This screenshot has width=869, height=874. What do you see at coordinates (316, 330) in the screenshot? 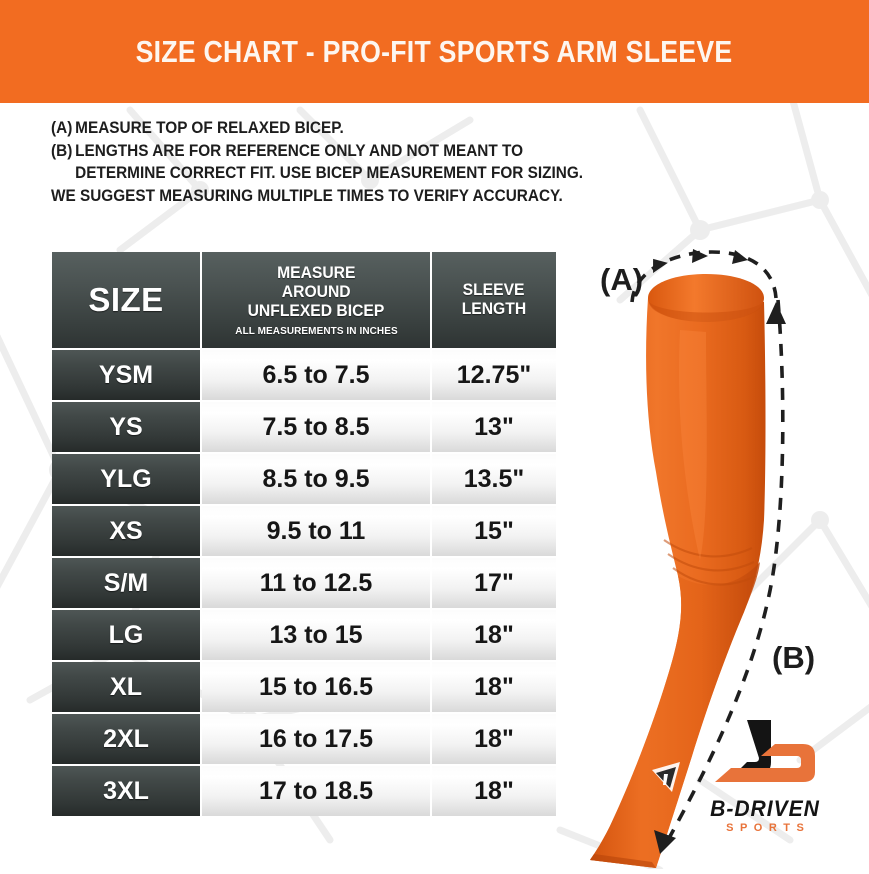
I see `header-note-measurements-unit: ALL MEASUREMENTS IN INCHES` at bounding box center [316, 330].